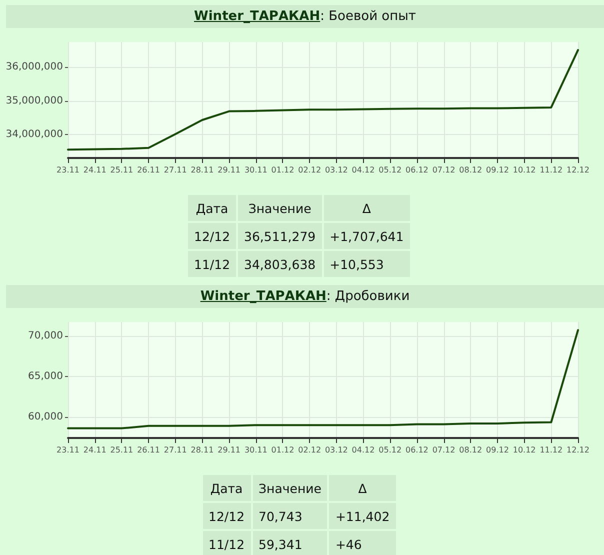 Image resolution: width=604 pixels, height=555 pixels. I want to click on y-tick-label: 60,000, so click(45, 416).